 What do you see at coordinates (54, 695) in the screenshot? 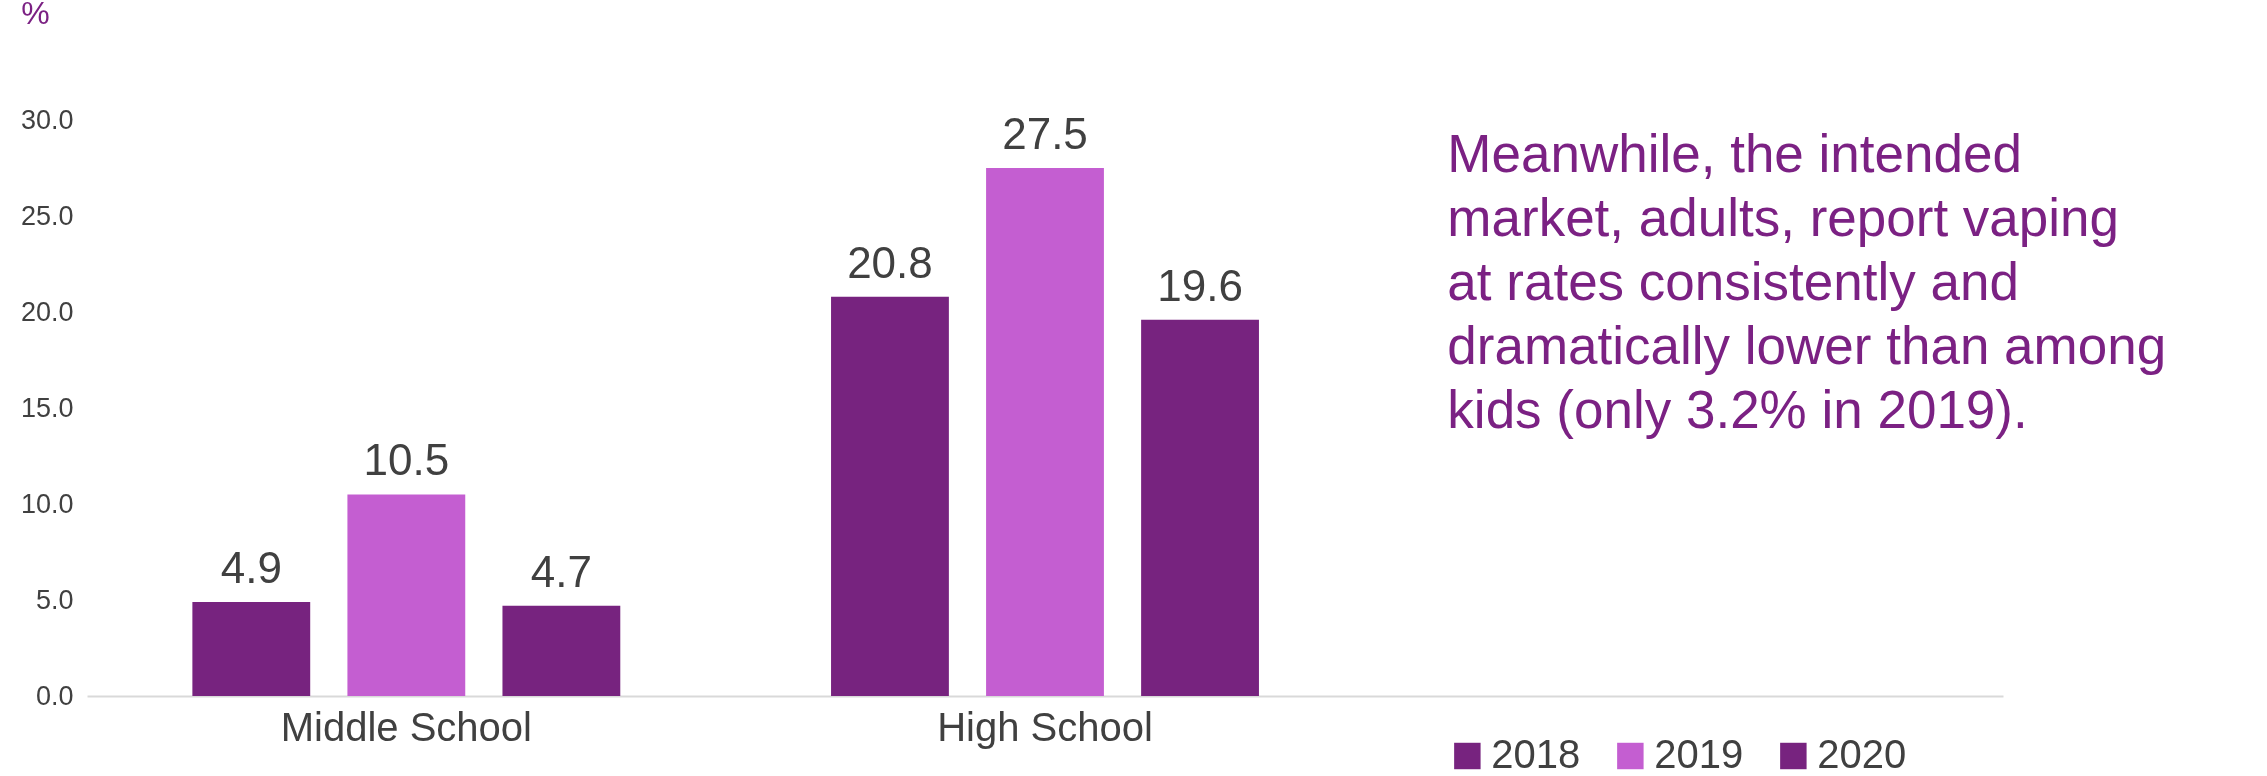
I see `y-tick-label: 0.0` at bounding box center [54, 695].